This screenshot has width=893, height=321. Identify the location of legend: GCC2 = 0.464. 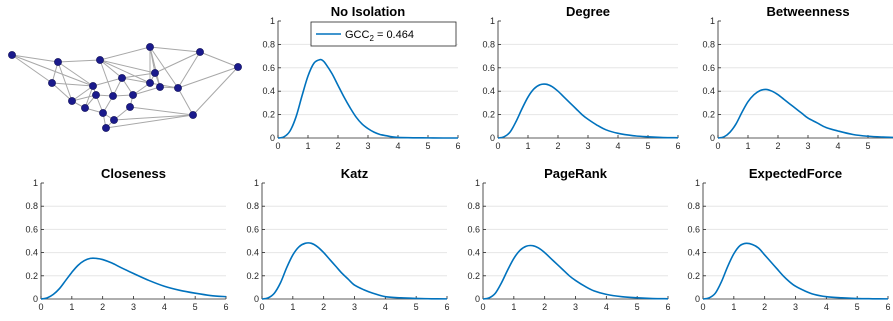
(383, 34).